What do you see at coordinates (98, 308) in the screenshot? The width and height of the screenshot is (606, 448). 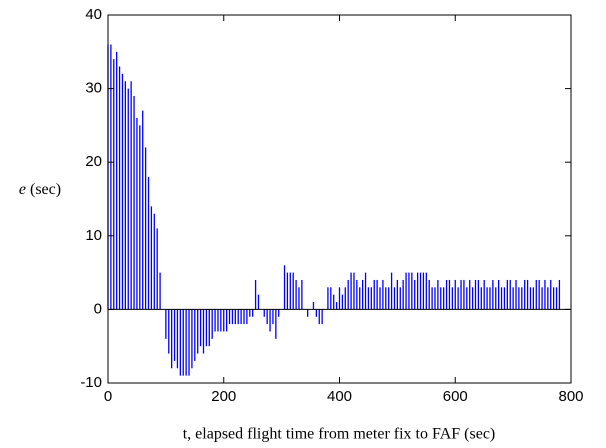 I see `y-tick-label: 0` at bounding box center [98, 308].